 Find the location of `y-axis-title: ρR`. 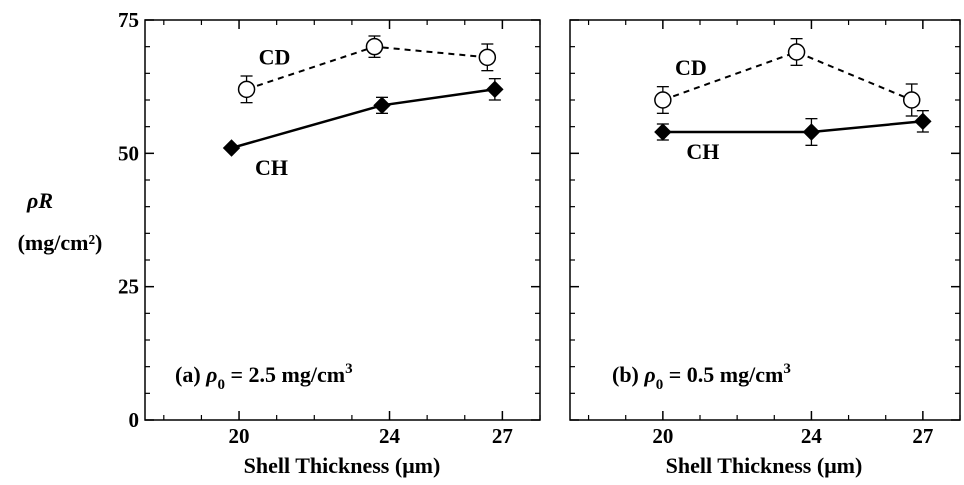

y-axis-title: ρR is located at coordinates (39, 200).